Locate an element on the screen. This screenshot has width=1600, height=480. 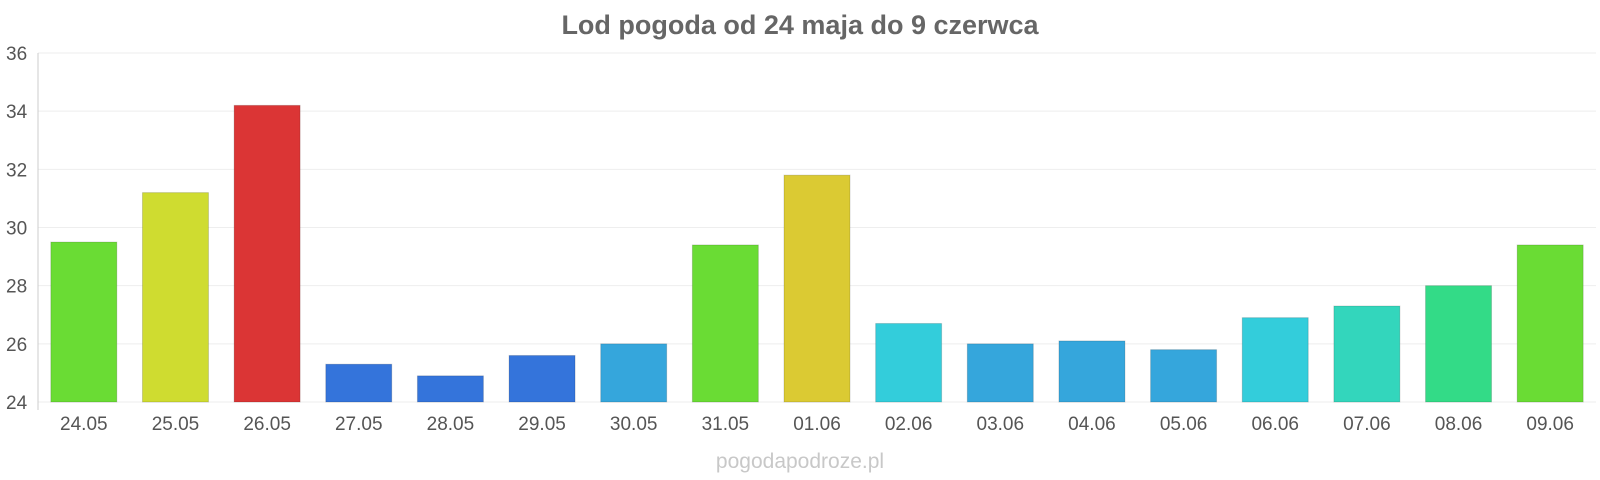
bar-08.06 is located at coordinates (1459, 344).